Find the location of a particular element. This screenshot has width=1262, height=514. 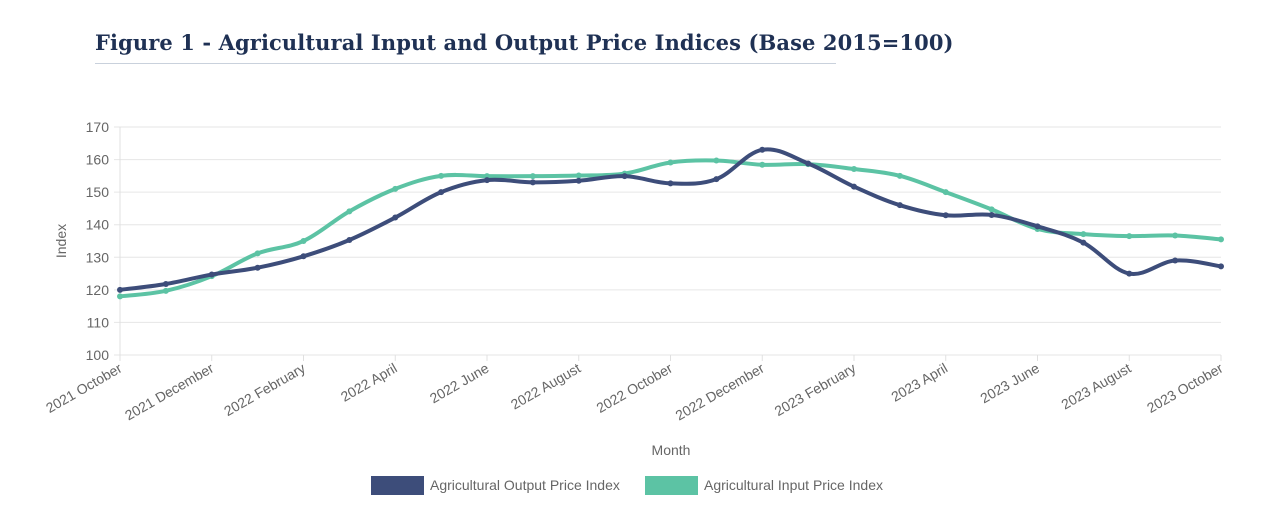

x-tick-label: 2021 October is located at coordinates (84, 388).